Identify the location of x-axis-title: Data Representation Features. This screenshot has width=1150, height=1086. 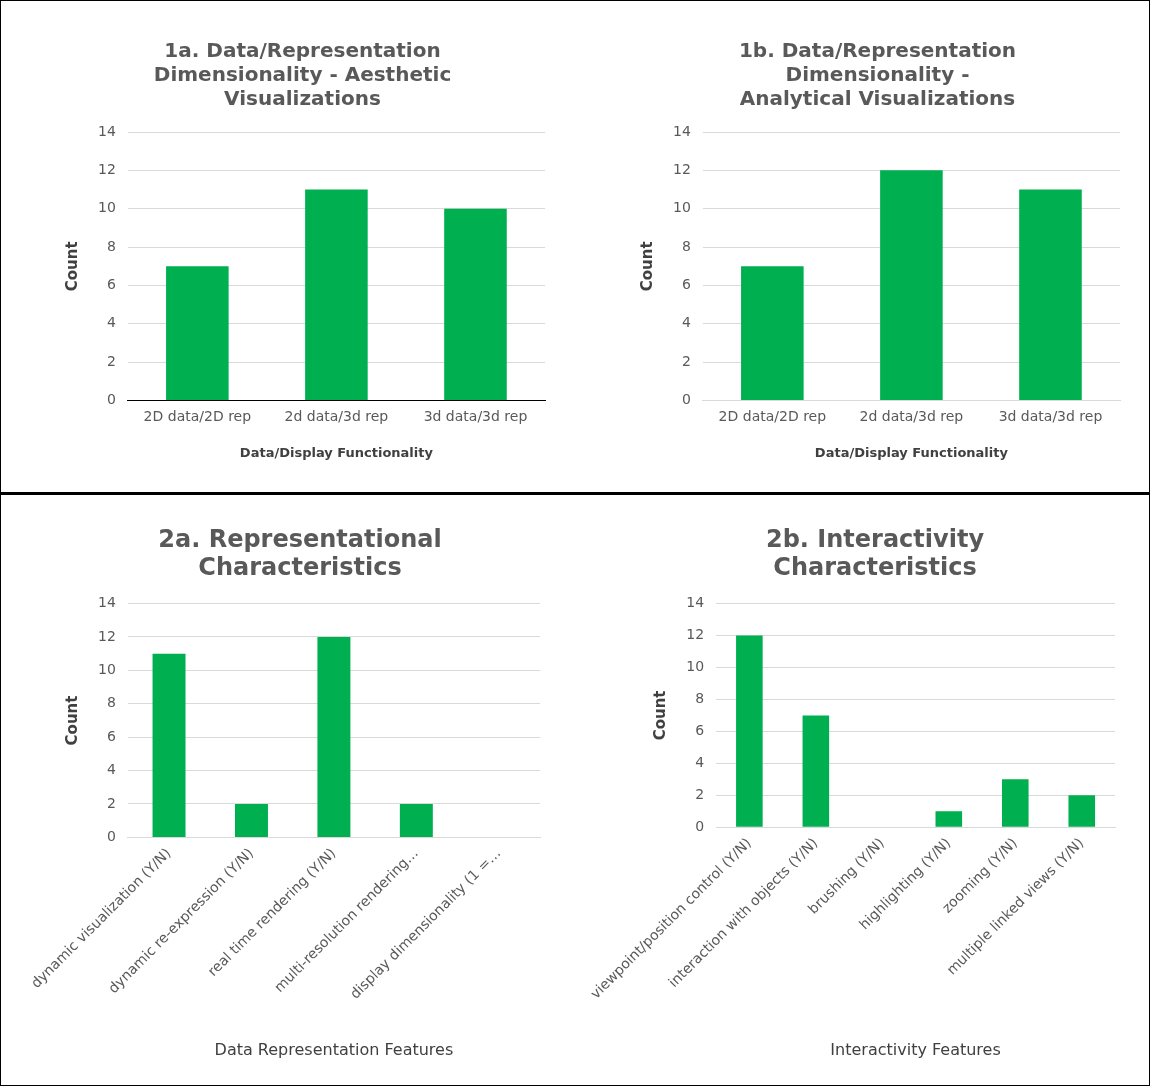
(334, 1049).